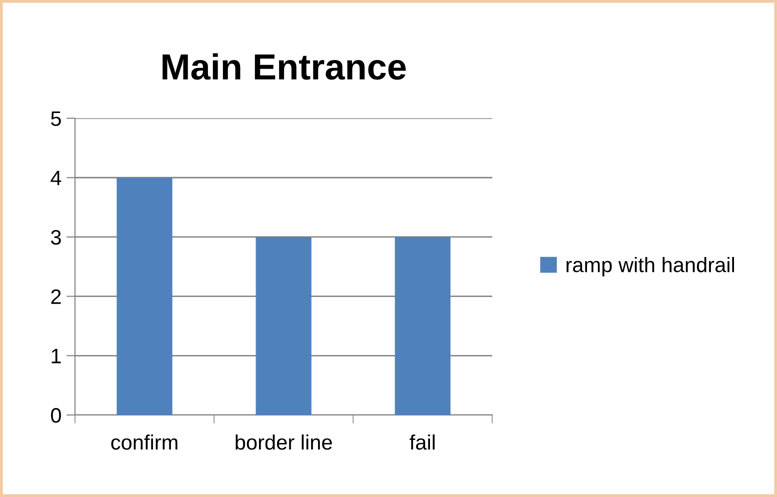  What do you see at coordinates (284, 442) in the screenshot?
I see `x-tick-label: border line` at bounding box center [284, 442].